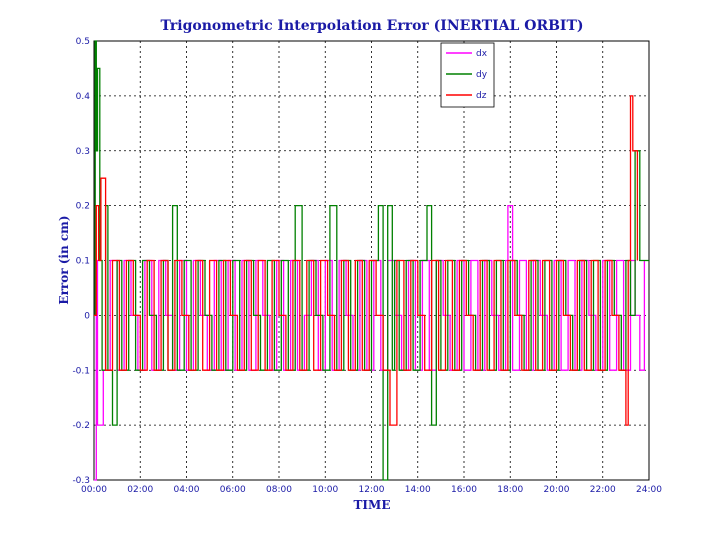 Image resolution: width=720 pixels, height=540 pixels. Describe the element at coordinates (187, 490) in the screenshot. I see `x-tick-label: 04:00` at that location.